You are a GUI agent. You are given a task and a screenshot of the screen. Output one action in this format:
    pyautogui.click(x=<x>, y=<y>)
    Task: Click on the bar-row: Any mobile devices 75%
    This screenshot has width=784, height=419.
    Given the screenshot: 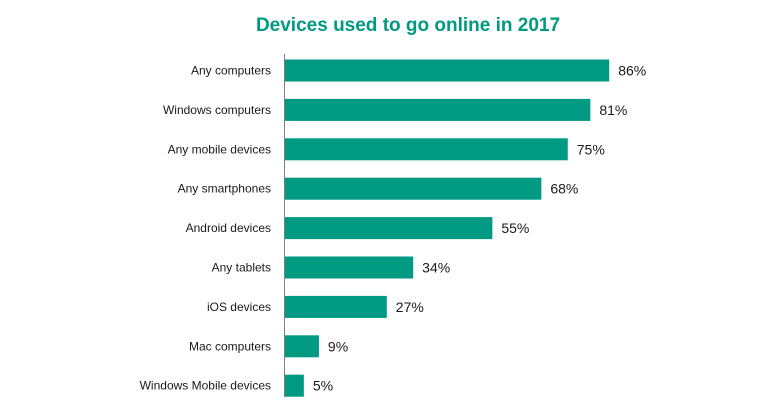 What is the action you would take?
    pyautogui.click(x=386, y=149)
    